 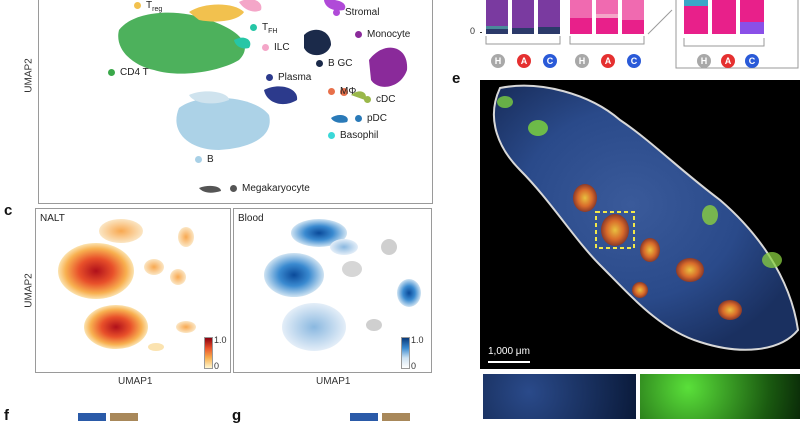 I want to click on legend-bgc: B GC, so click(x=334, y=63).